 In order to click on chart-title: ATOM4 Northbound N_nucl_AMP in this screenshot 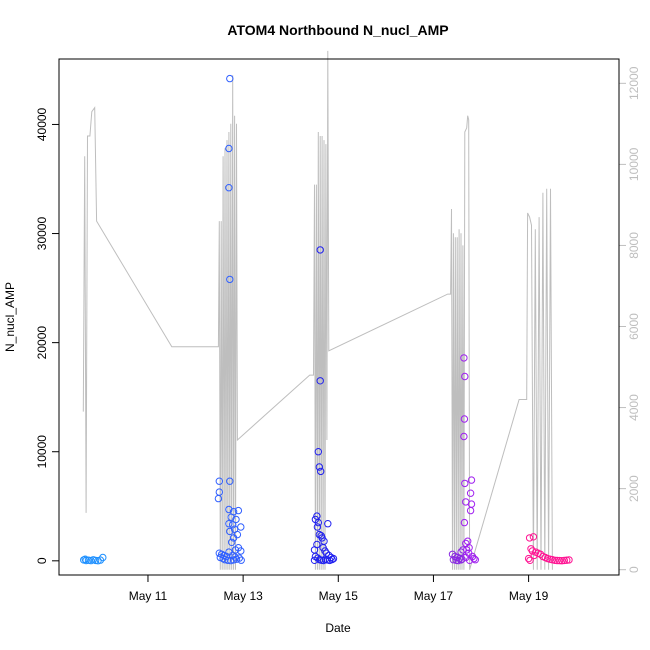, I will do `click(337, 30)`.